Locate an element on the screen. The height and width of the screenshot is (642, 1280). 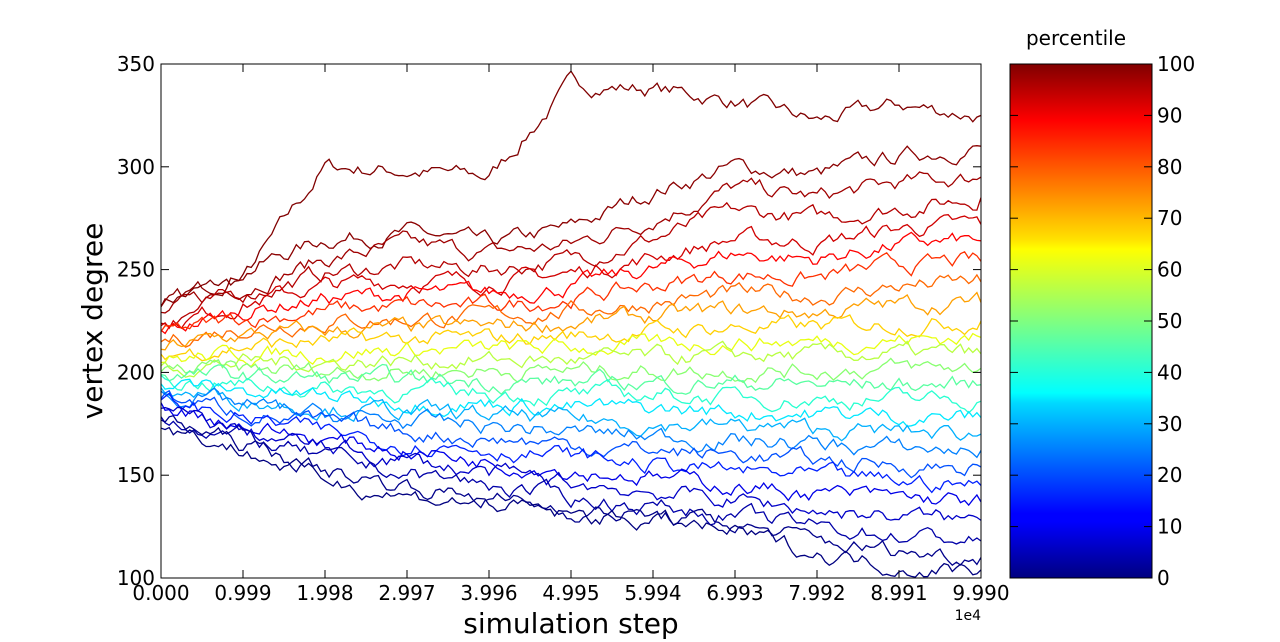
series-line-p15 is located at coordinates (571, 454).